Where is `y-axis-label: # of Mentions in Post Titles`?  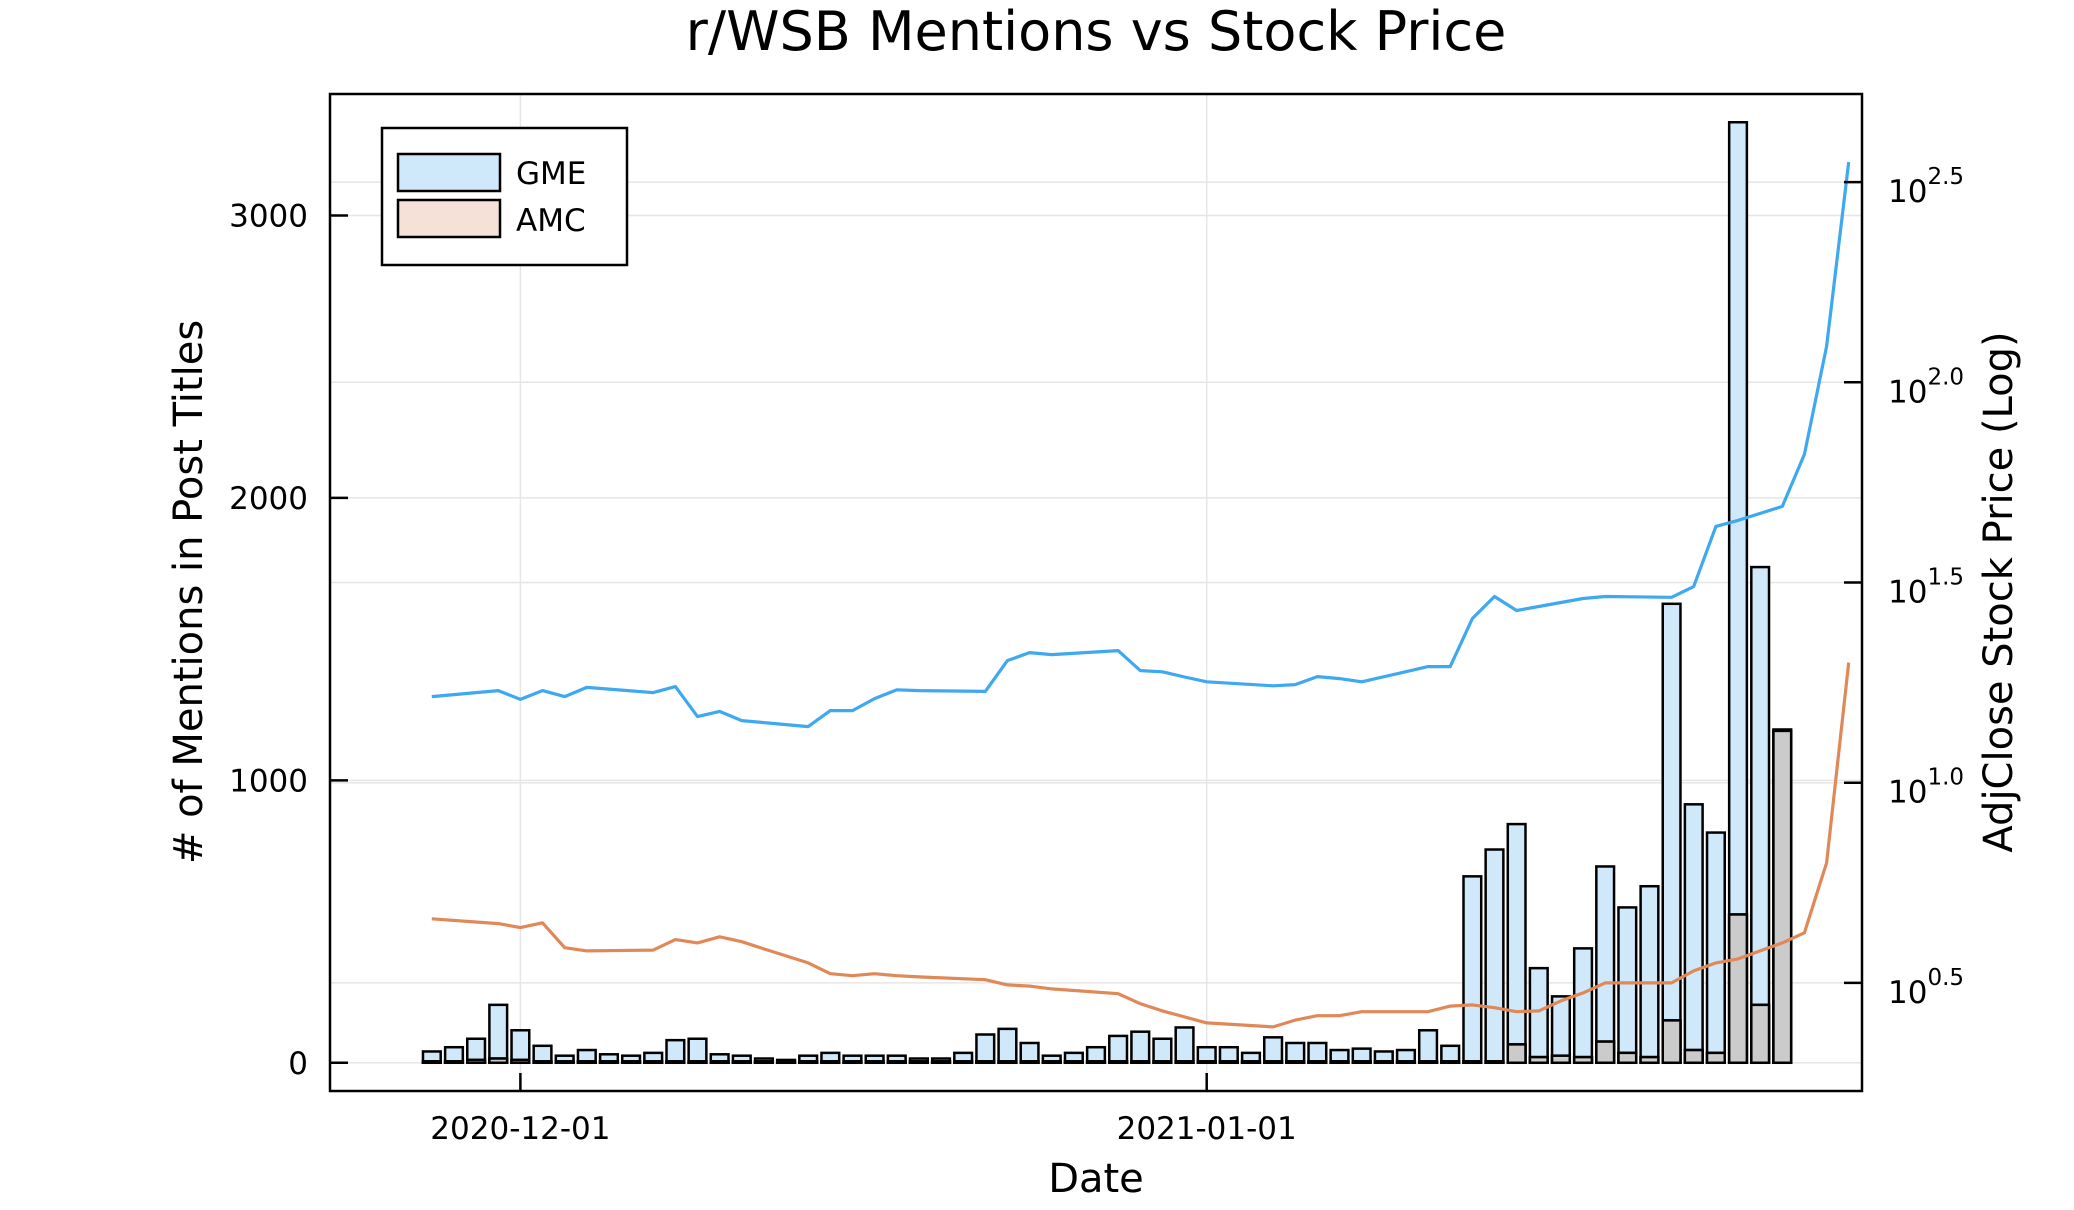
y-axis-label: # of Mentions in Post Titles is located at coordinates (189, 592).